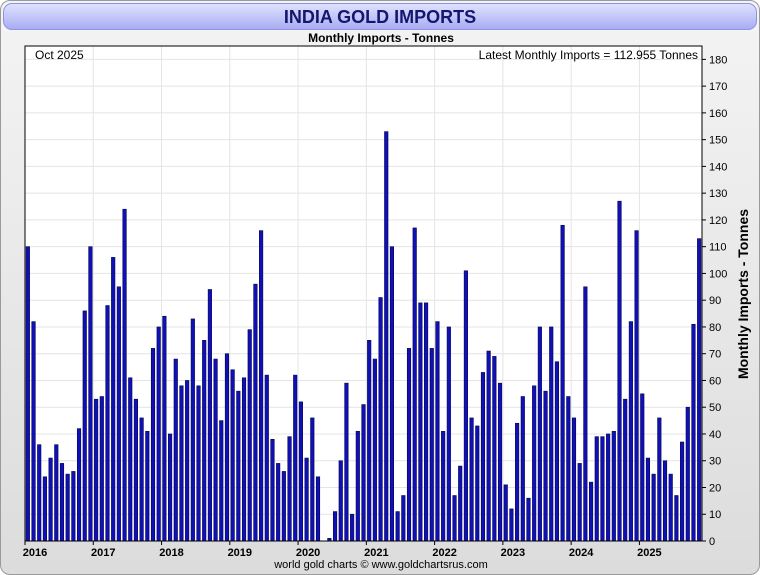 The height and width of the screenshot is (575, 760). I want to click on y-tick-label: 160, so click(718, 114).